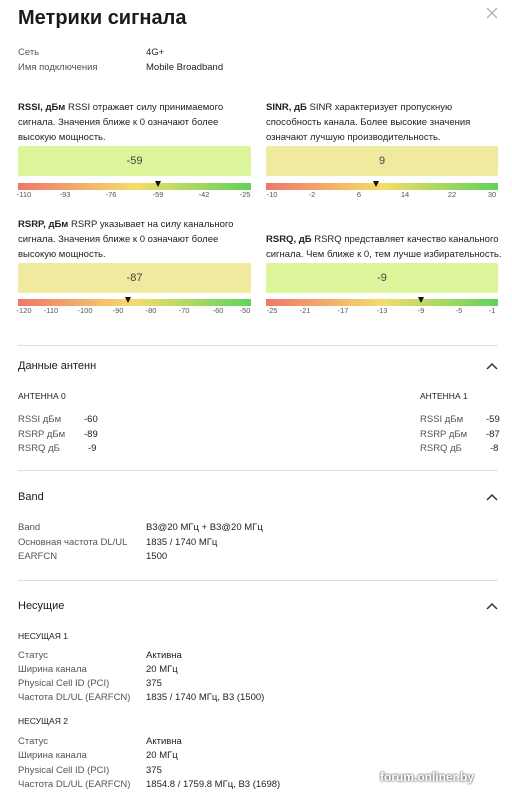 The height and width of the screenshot is (800, 512). I want to click on tick-label: -13, so click(382, 310).